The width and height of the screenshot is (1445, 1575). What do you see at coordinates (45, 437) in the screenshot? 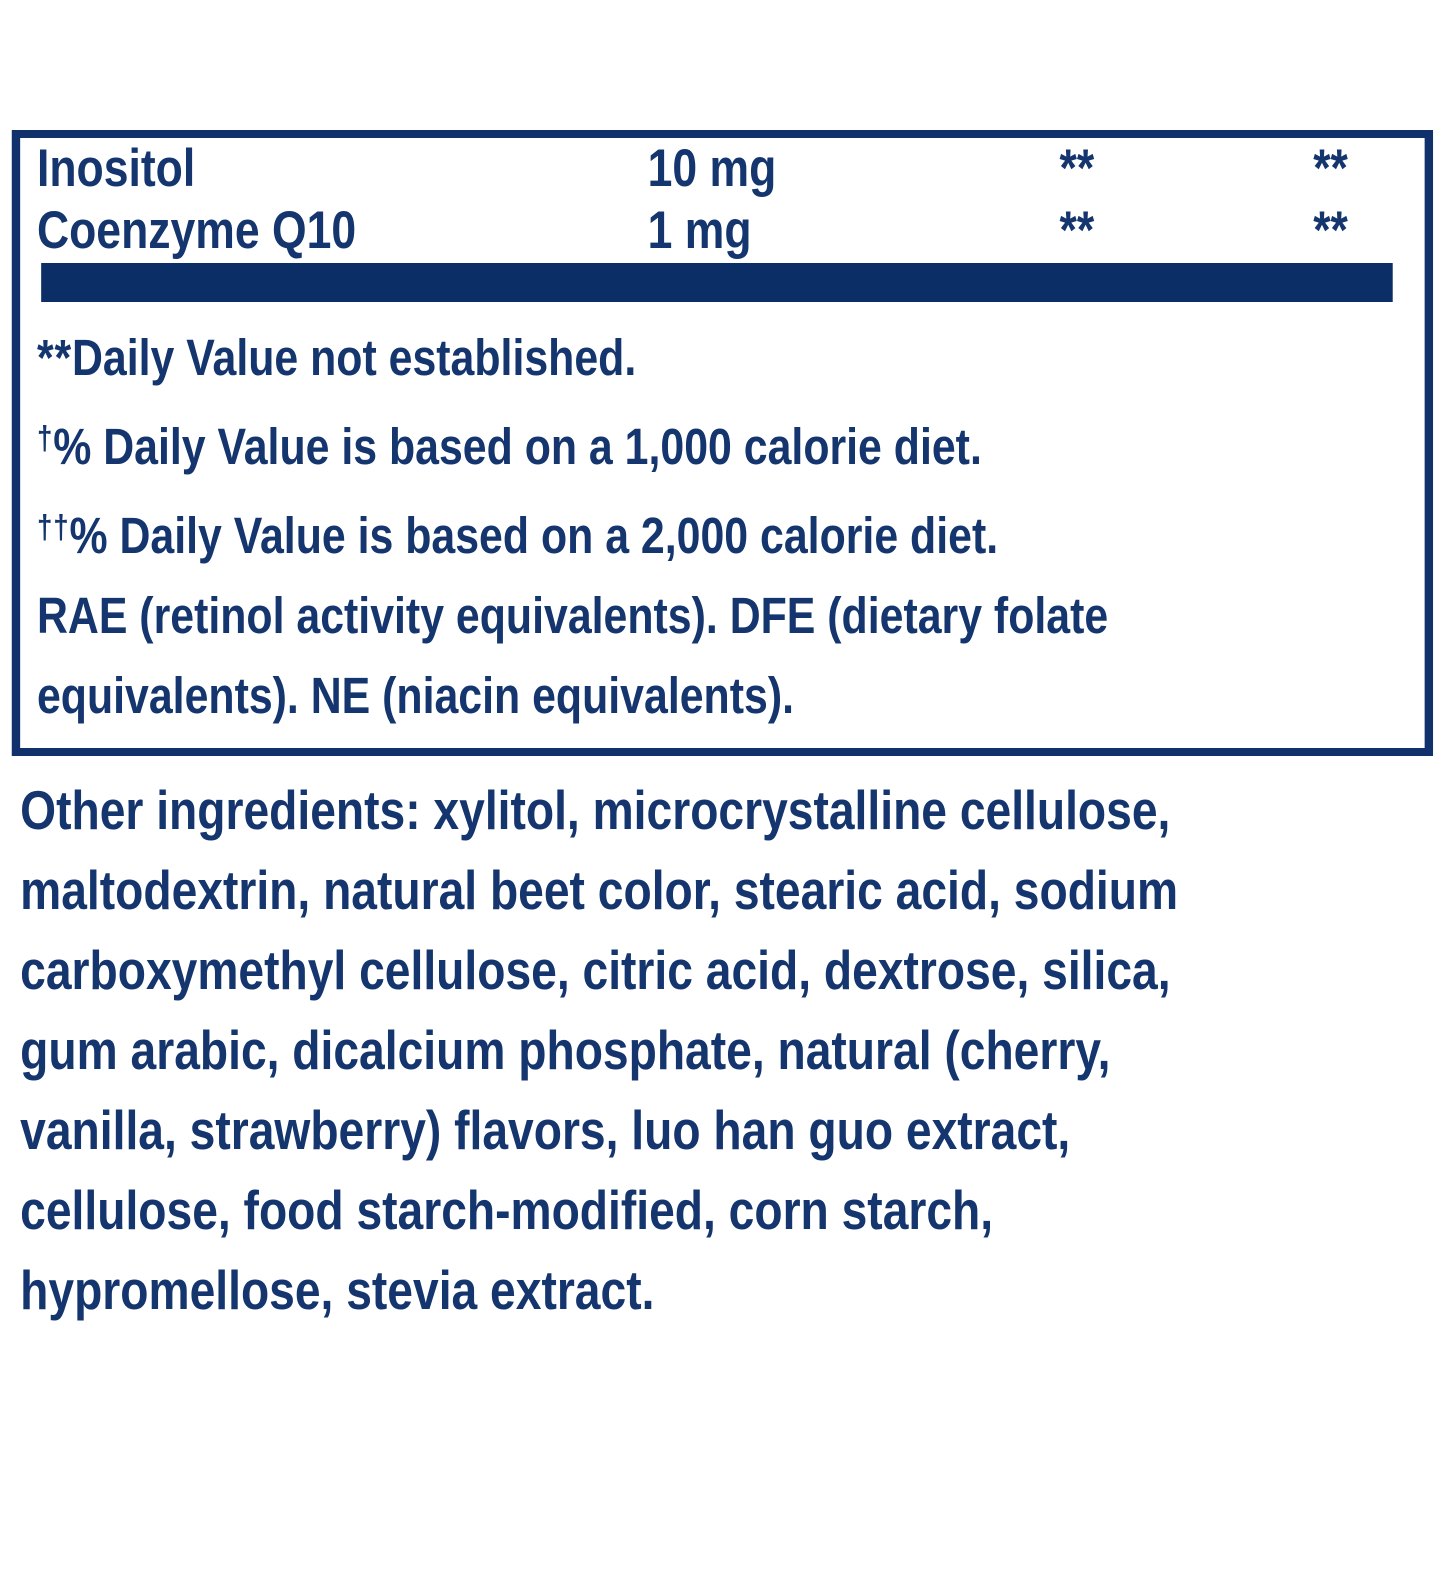
I see `dagger-marker: †` at bounding box center [45, 437].